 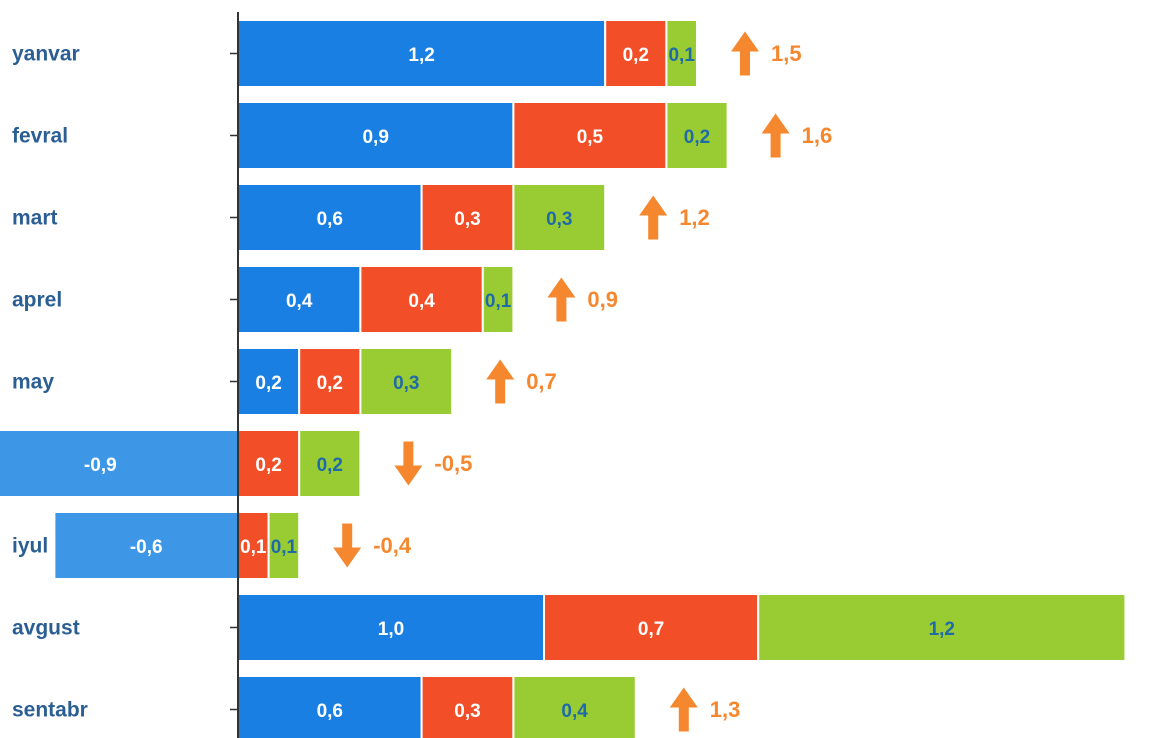 I want to click on category-label-aprel: aprel, so click(x=37, y=300).